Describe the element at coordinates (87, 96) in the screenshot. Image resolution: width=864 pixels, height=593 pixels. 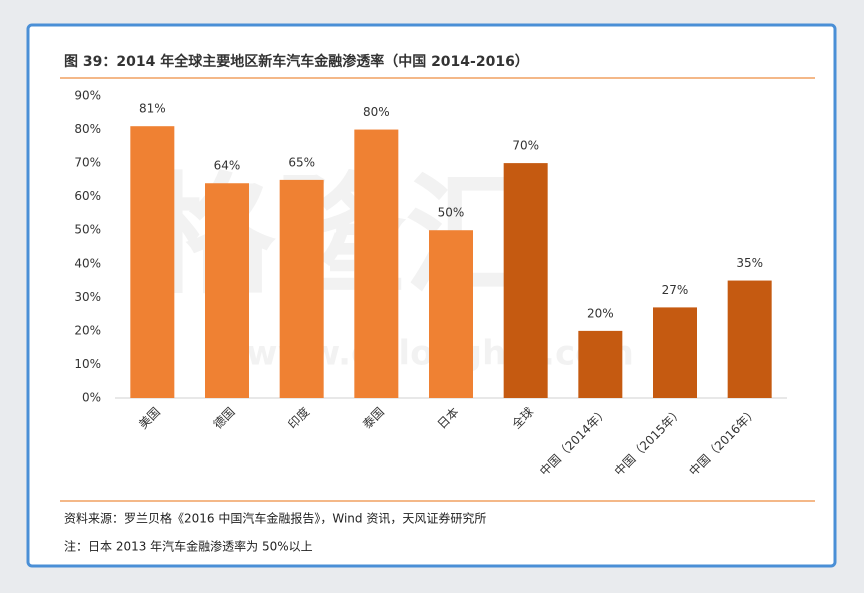
I see `y-tick-label: 90%` at that location.